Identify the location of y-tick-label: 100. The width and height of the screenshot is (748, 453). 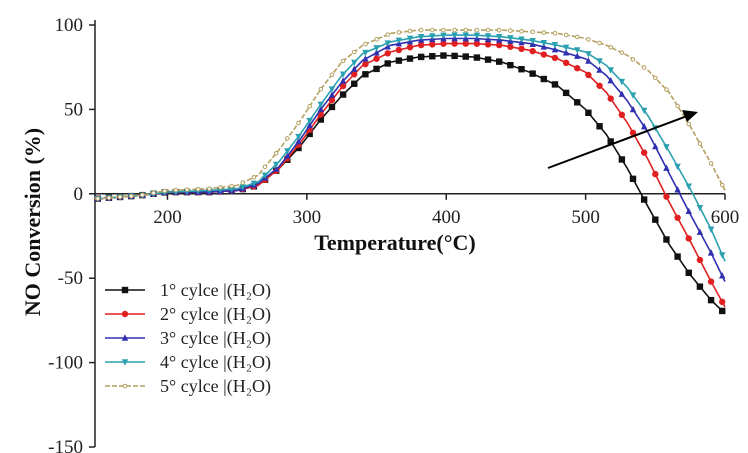
(69, 25).